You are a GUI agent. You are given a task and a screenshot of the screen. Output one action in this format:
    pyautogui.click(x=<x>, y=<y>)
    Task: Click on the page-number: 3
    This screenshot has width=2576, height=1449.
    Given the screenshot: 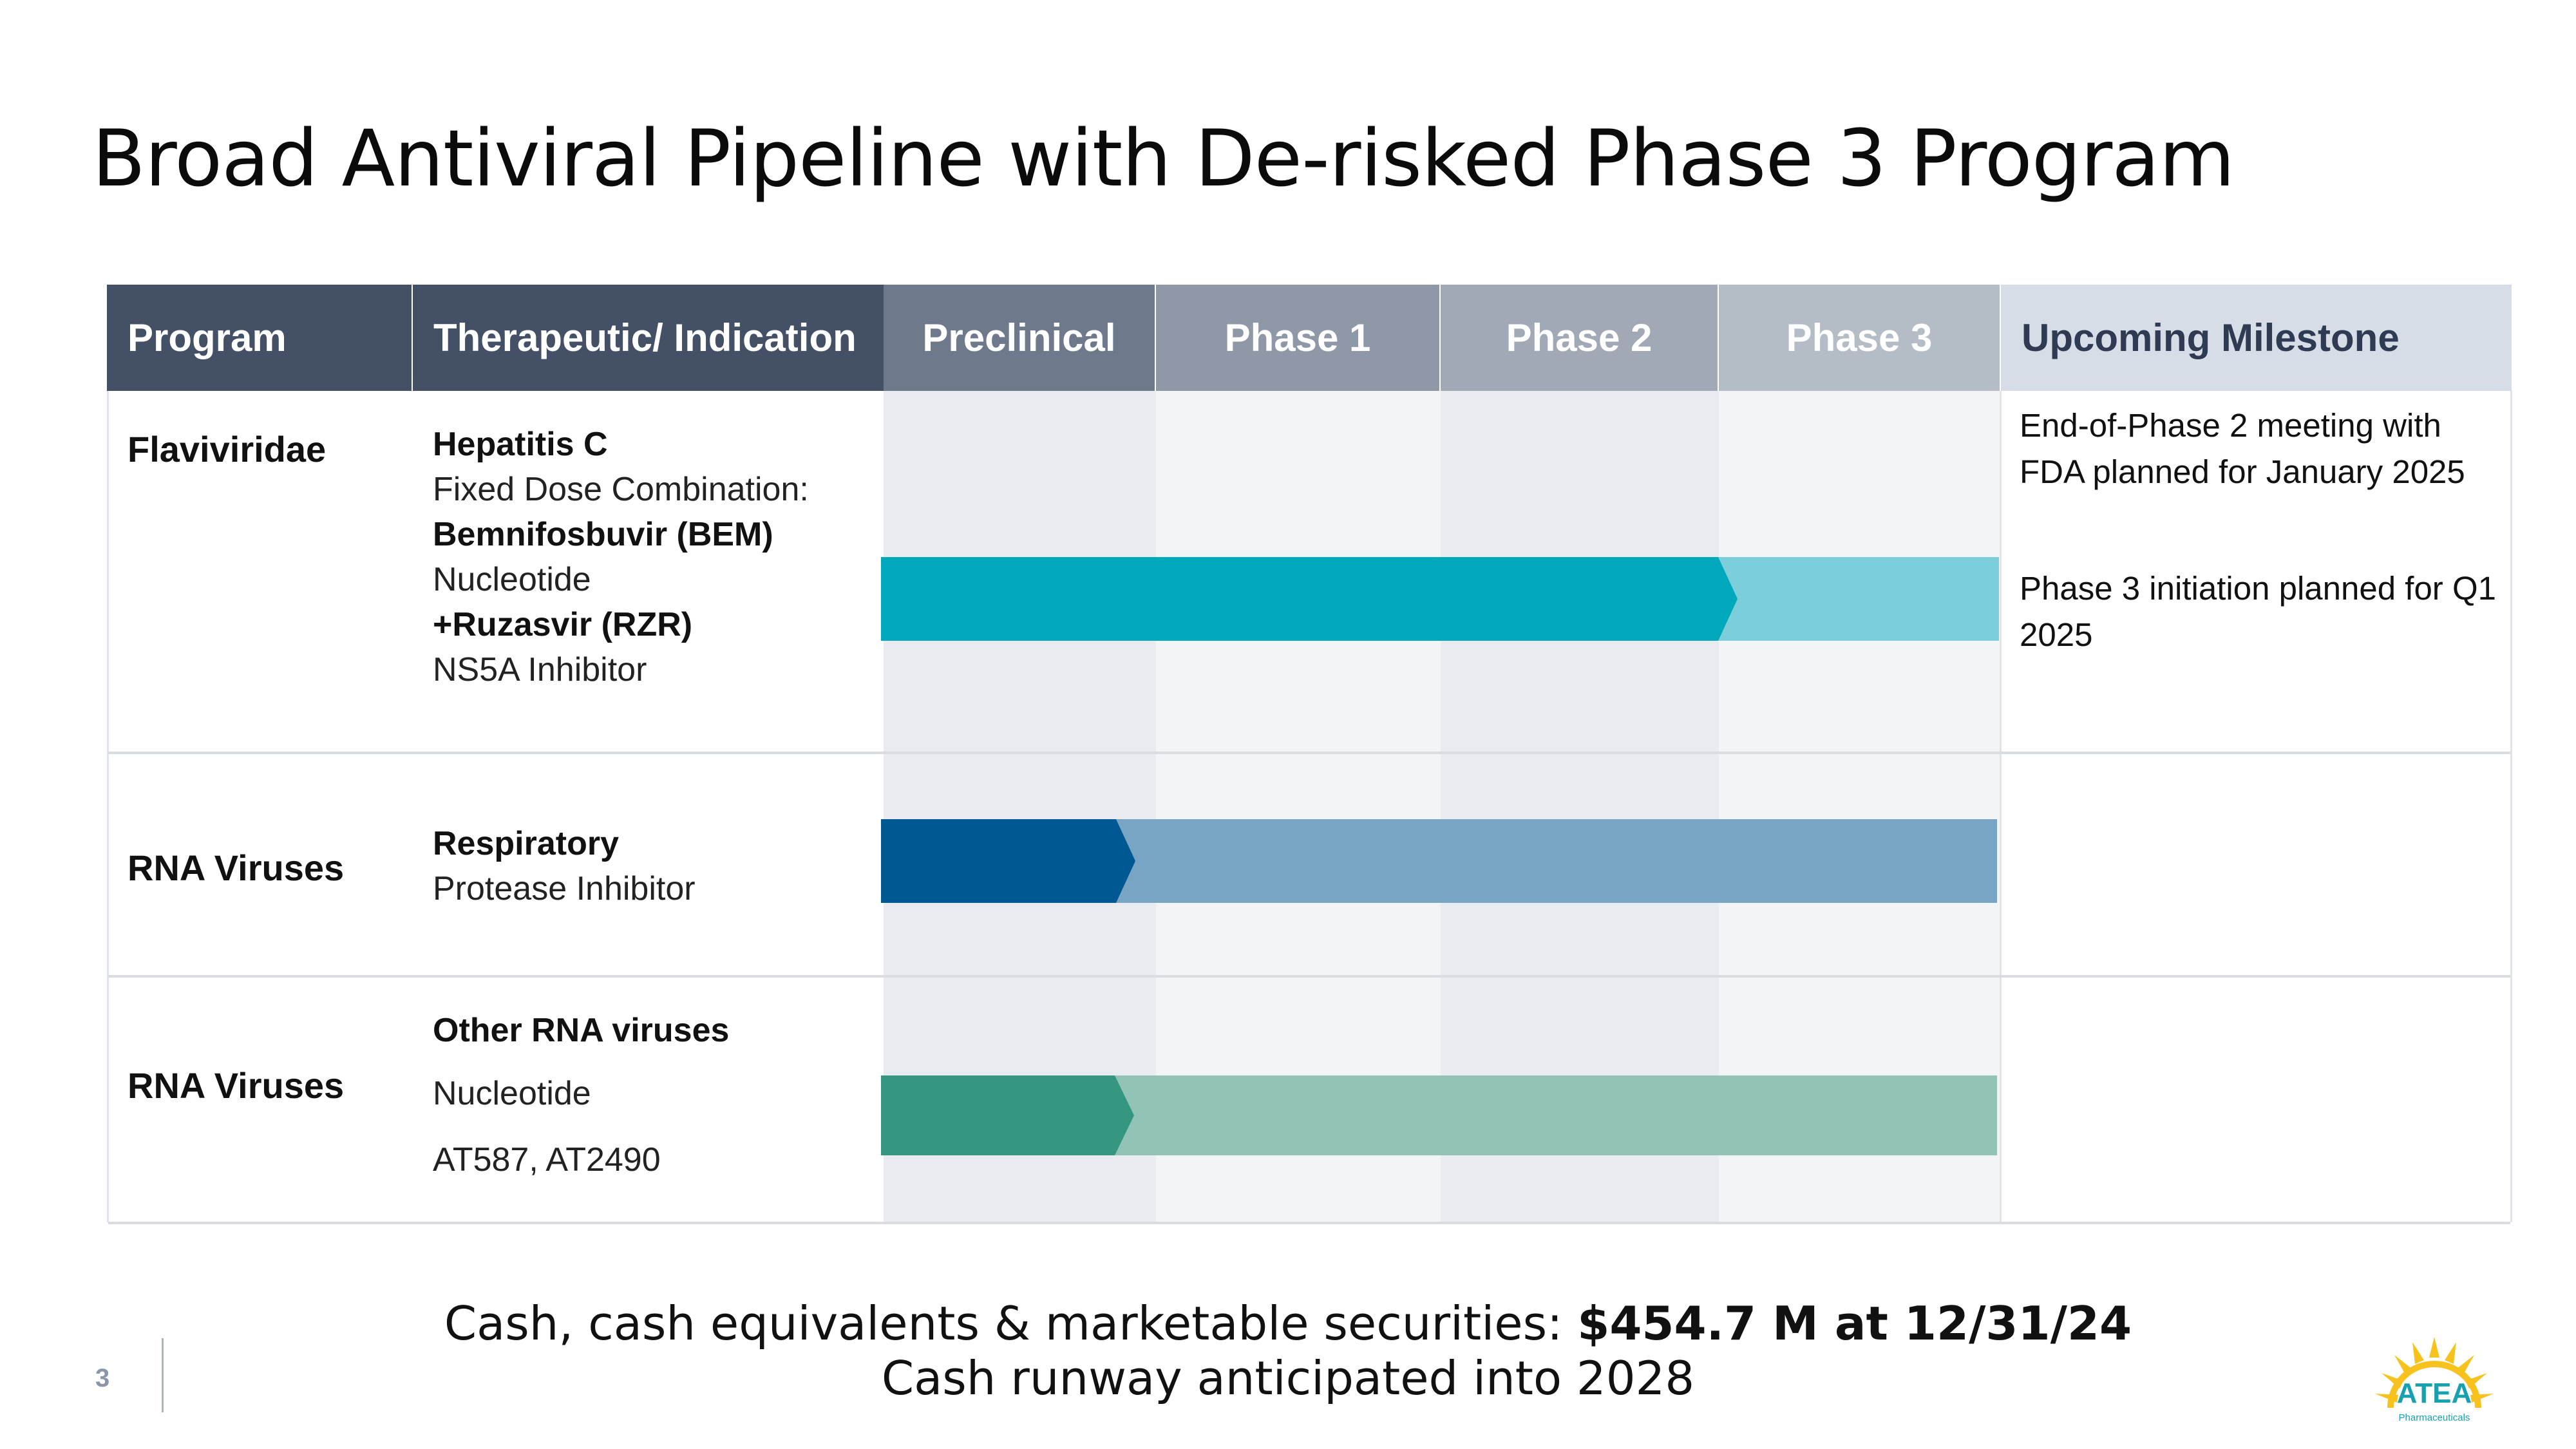 What is the action you would take?
    pyautogui.click(x=103, y=1378)
    